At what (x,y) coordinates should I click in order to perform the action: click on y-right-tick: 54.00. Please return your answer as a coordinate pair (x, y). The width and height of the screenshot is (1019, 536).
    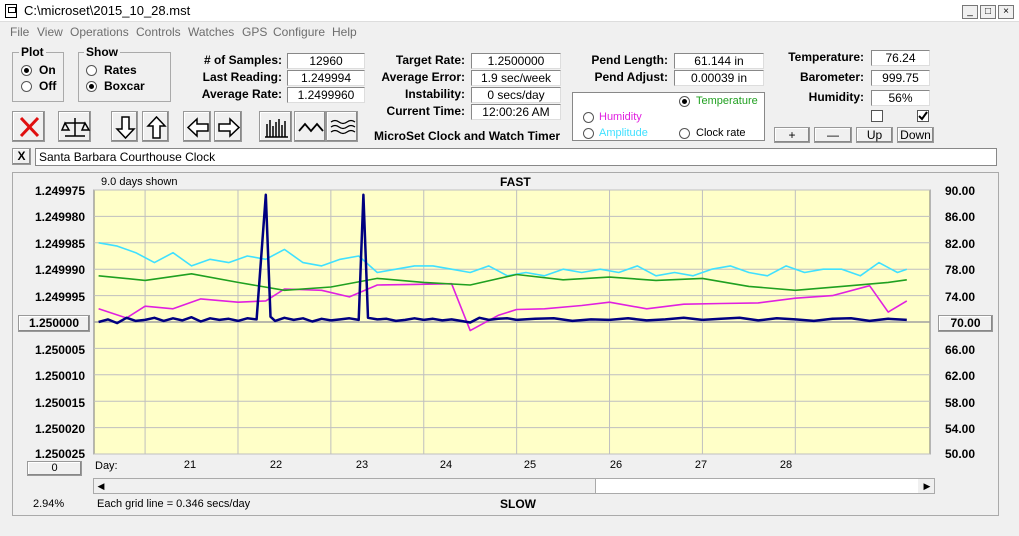
    Looking at the image, I should click on (960, 429).